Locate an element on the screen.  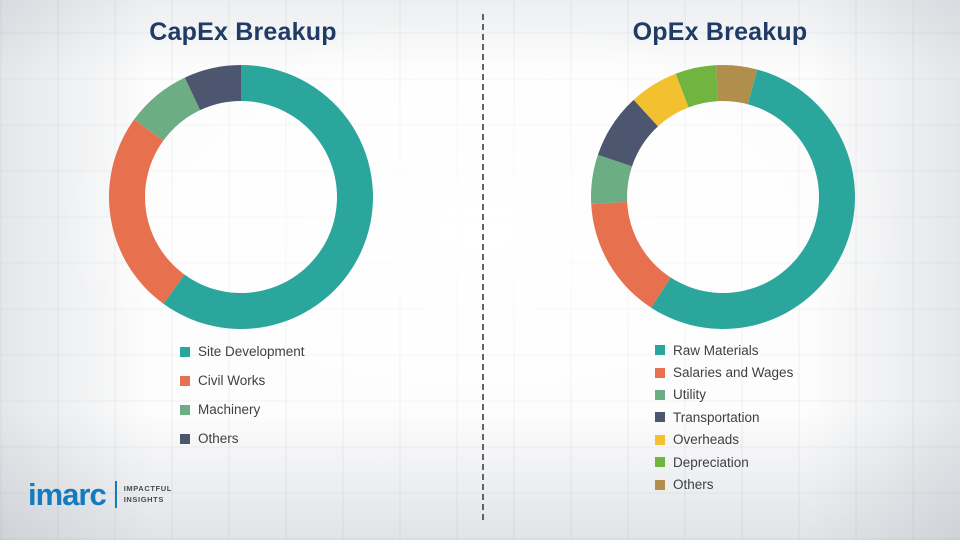
legend-label: Site Development is located at coordinates (251, 351).